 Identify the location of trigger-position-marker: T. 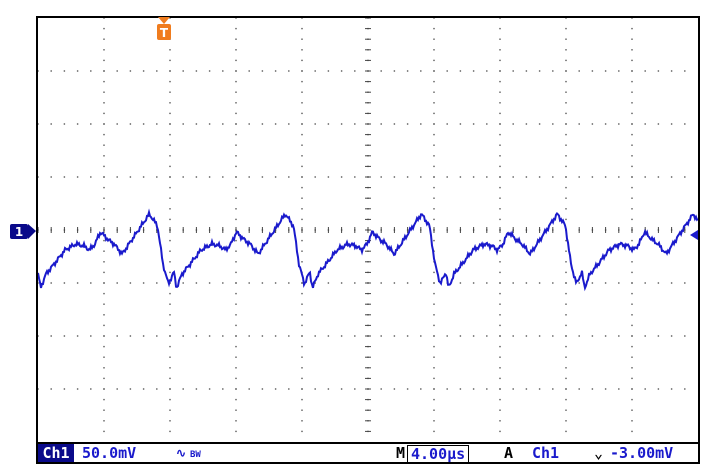
(164, 28).